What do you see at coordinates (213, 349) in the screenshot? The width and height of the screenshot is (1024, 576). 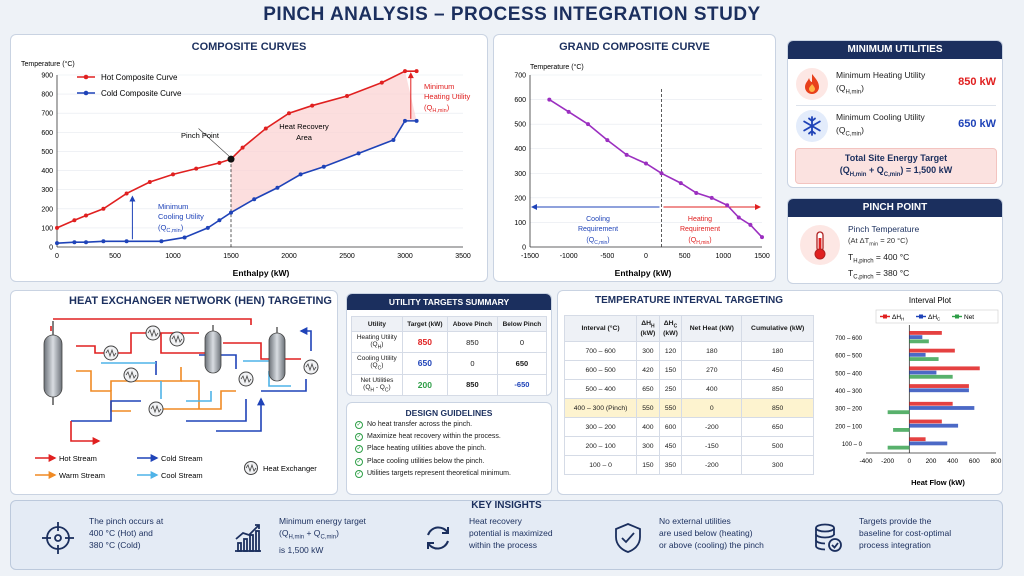 I see `reactor-vessel-icon` at bounding box center [213, 349].